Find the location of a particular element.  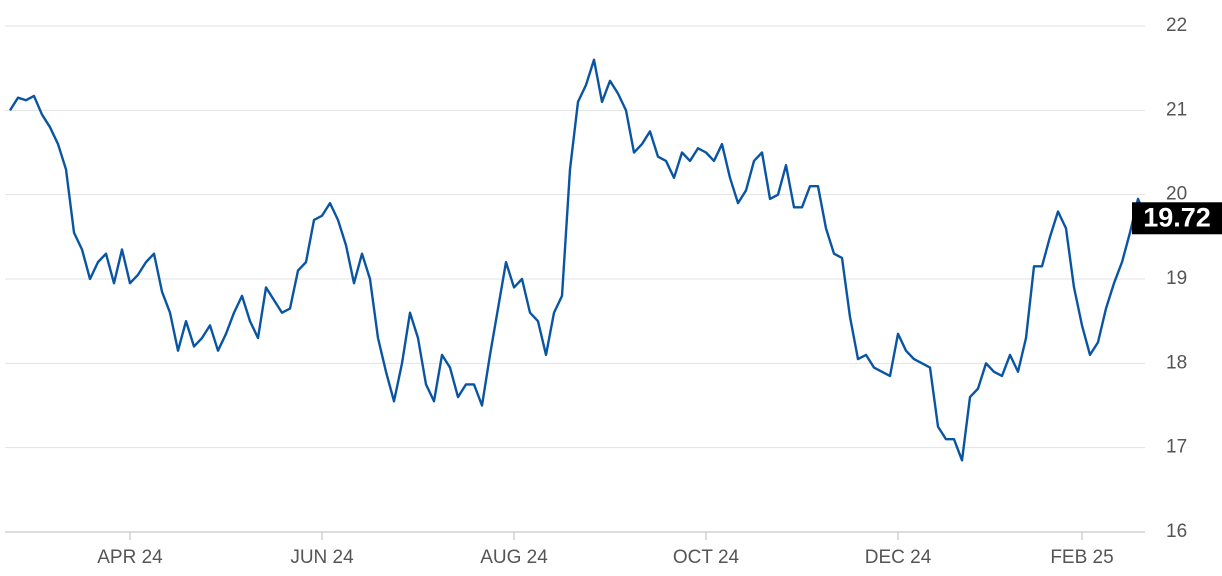

y-tick-label: 18 is located at coordinates (1176, 362).